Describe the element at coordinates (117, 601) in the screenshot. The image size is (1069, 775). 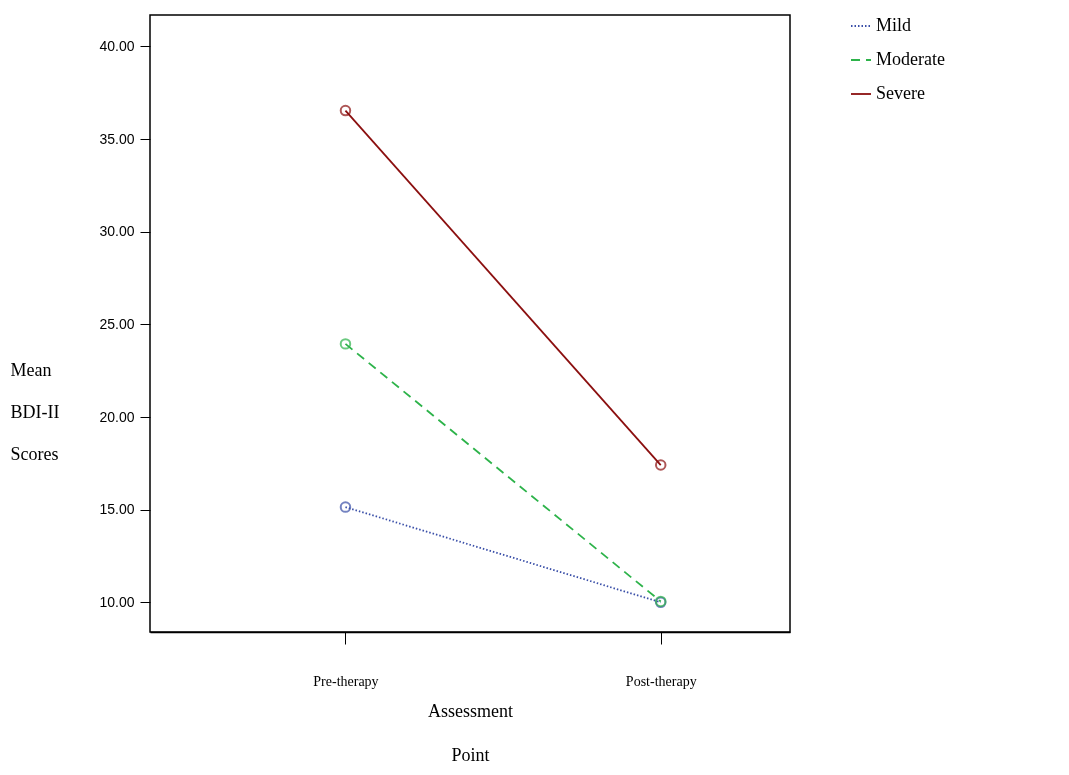
I see `y-tick-label: 10.00` at that location.